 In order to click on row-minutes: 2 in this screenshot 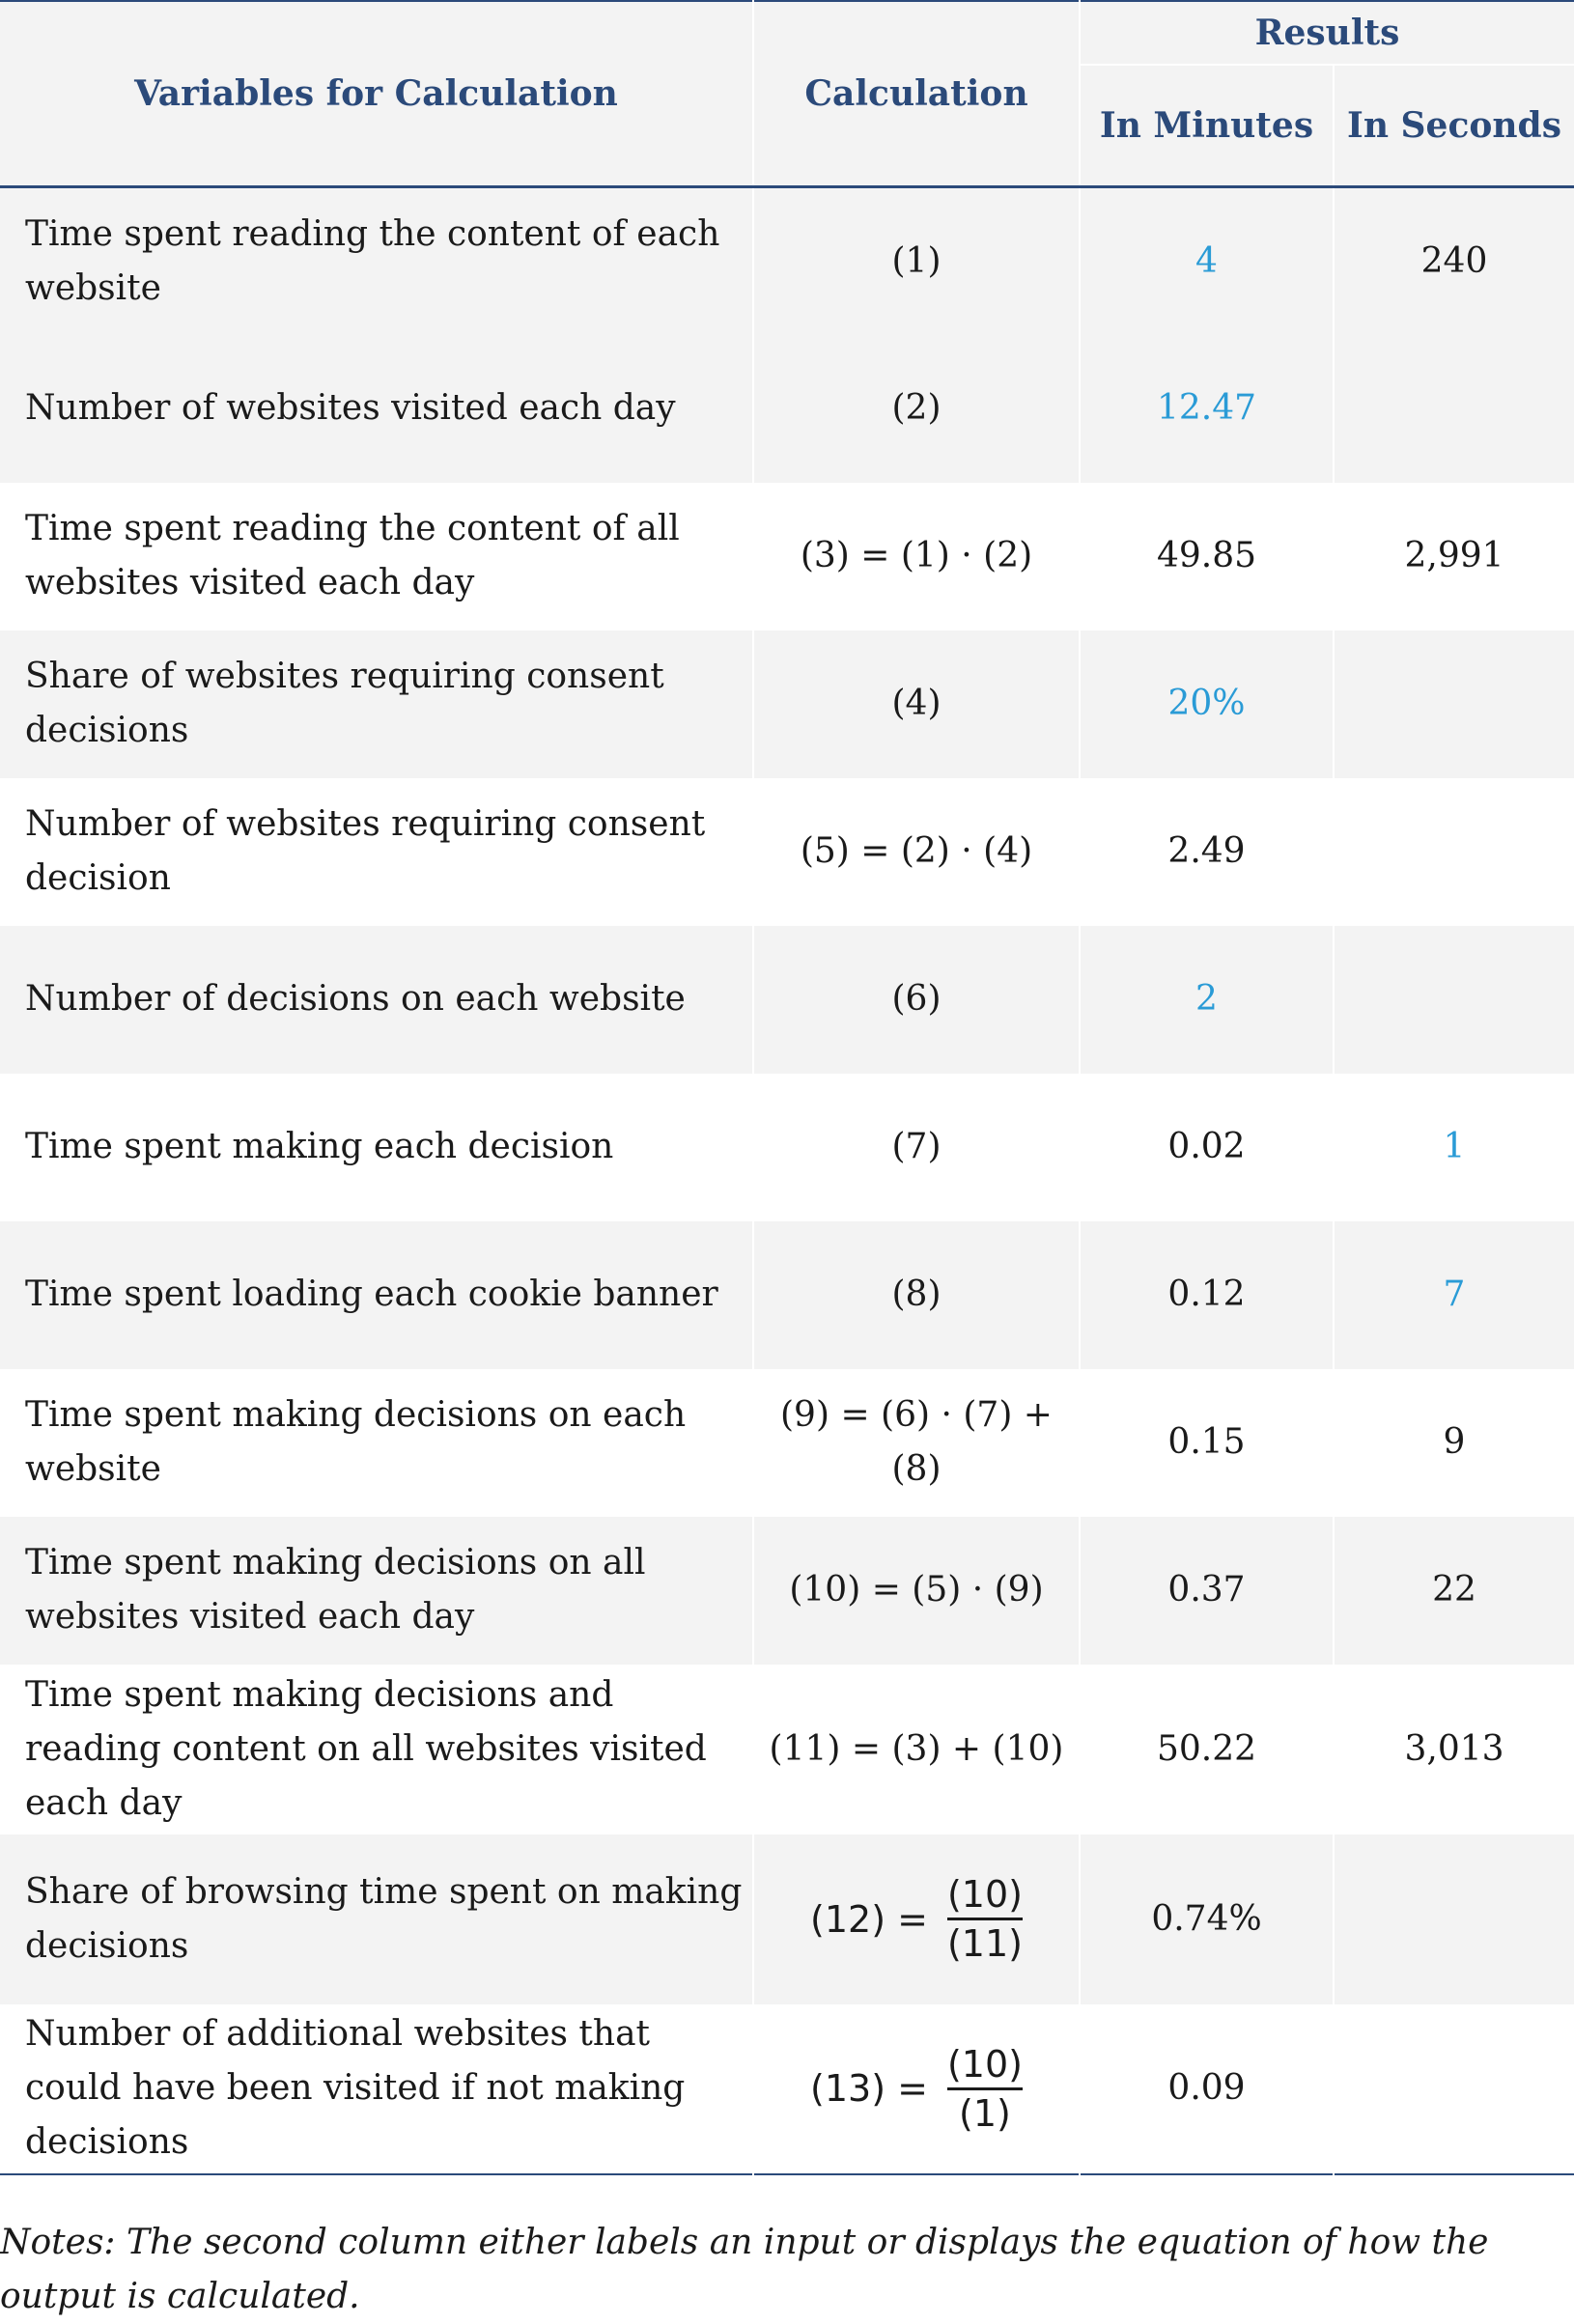, I will do `click(1207, 1000)`.